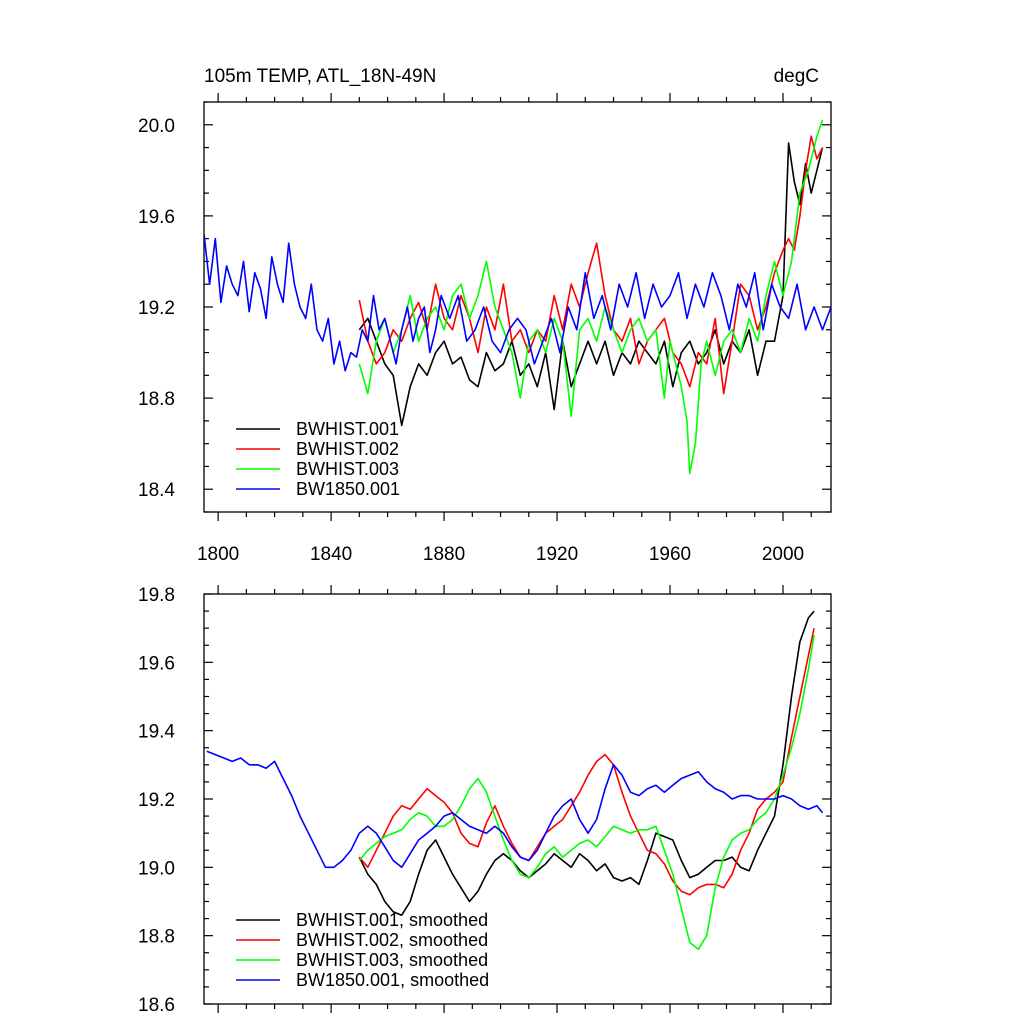 This screenshot has height=1024, width=1024. Describe the element at coordinates (392, 960) in the screenshot. I see `legend-label: BWHIST.003, smoothed` at that location.